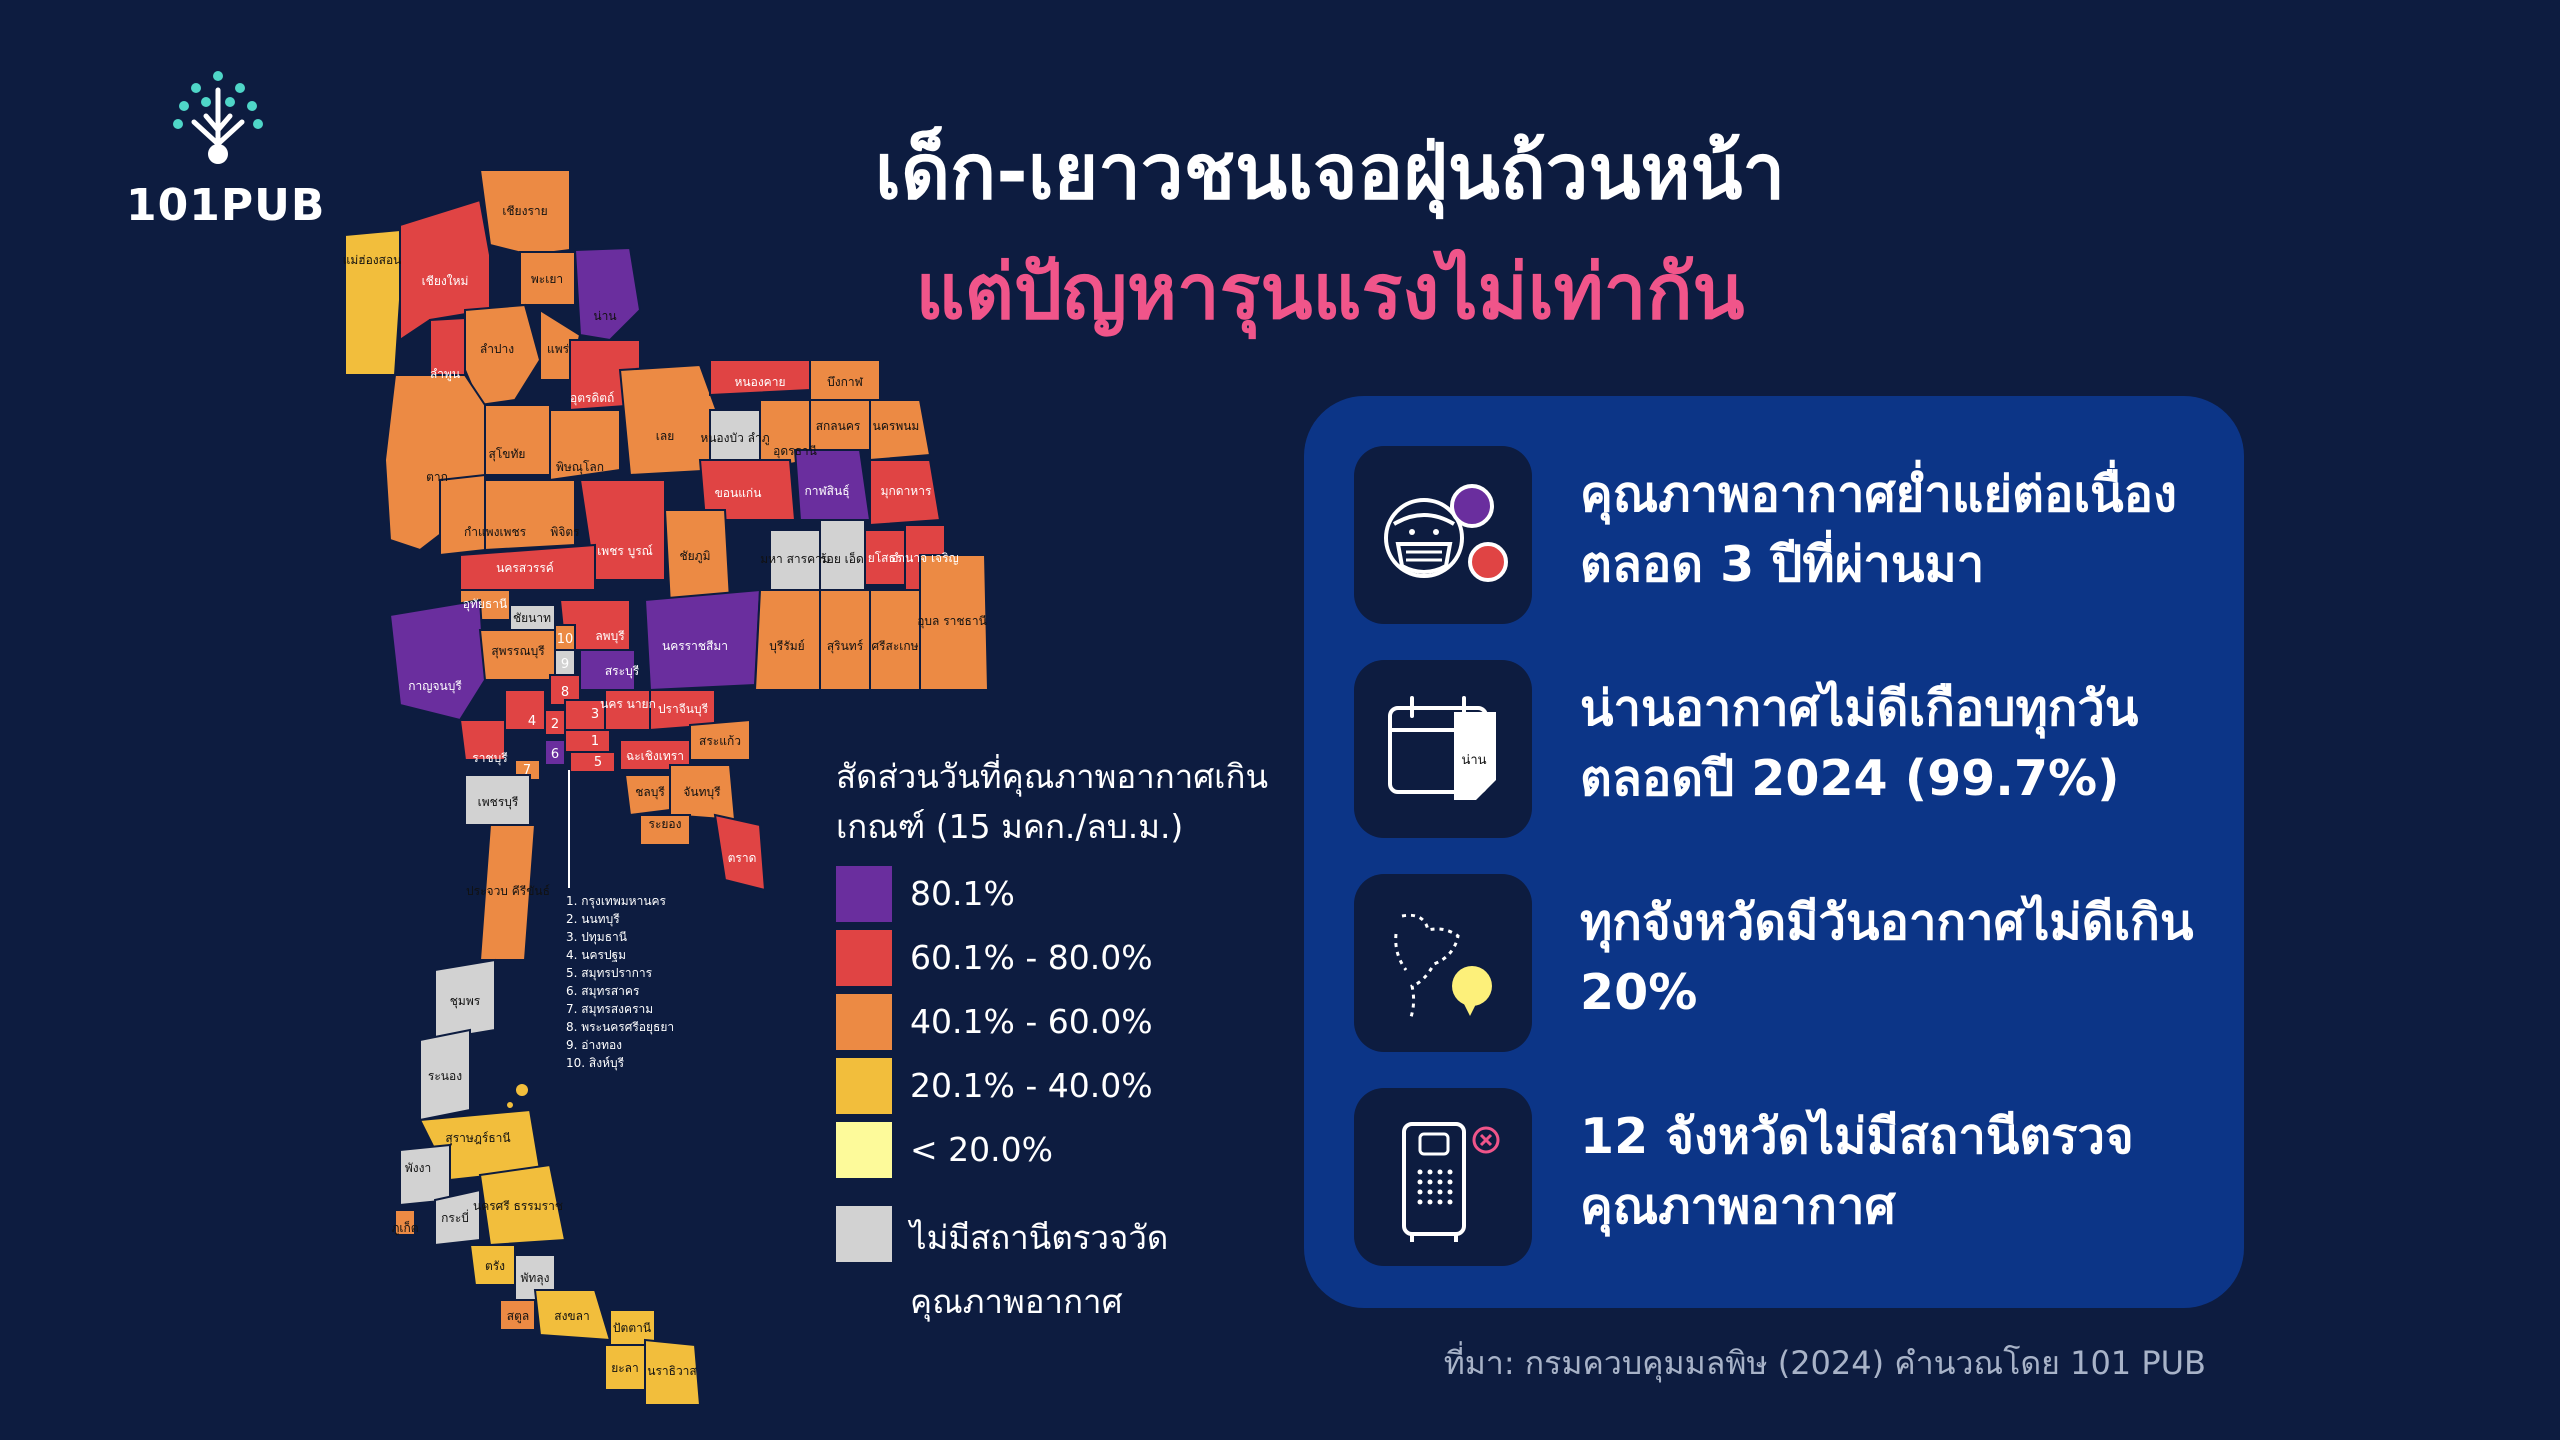  I want to click on province-label: พิษณุโลก, so click(580, 467).